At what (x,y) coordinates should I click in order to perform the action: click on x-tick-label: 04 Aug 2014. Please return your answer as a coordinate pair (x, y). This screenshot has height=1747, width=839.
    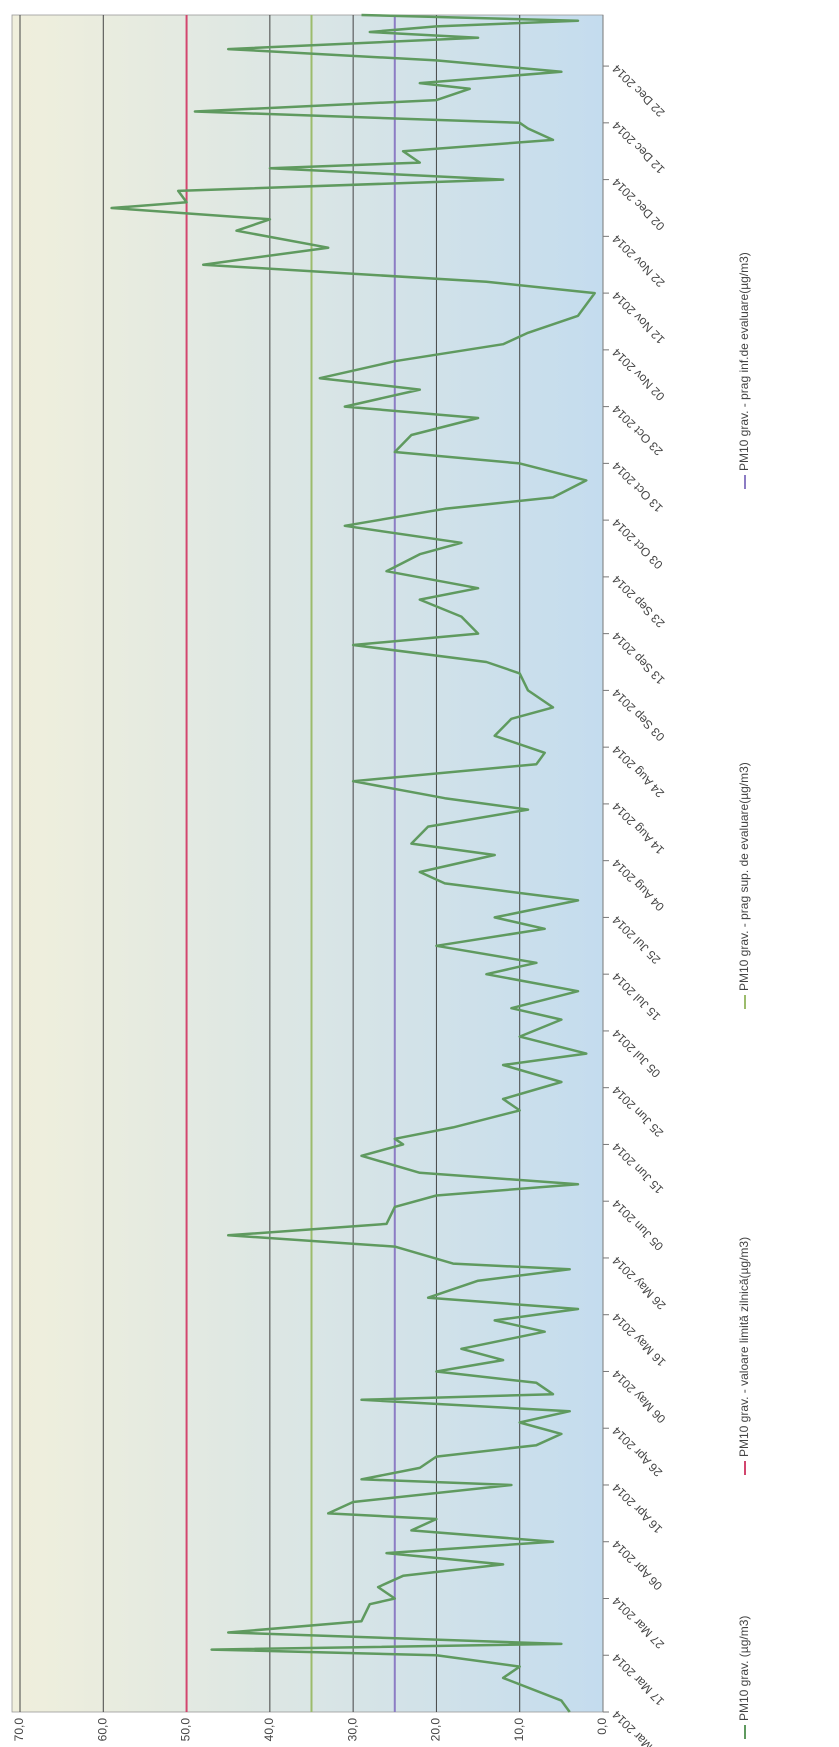
    Looking at the image, I should click on (638, 885).